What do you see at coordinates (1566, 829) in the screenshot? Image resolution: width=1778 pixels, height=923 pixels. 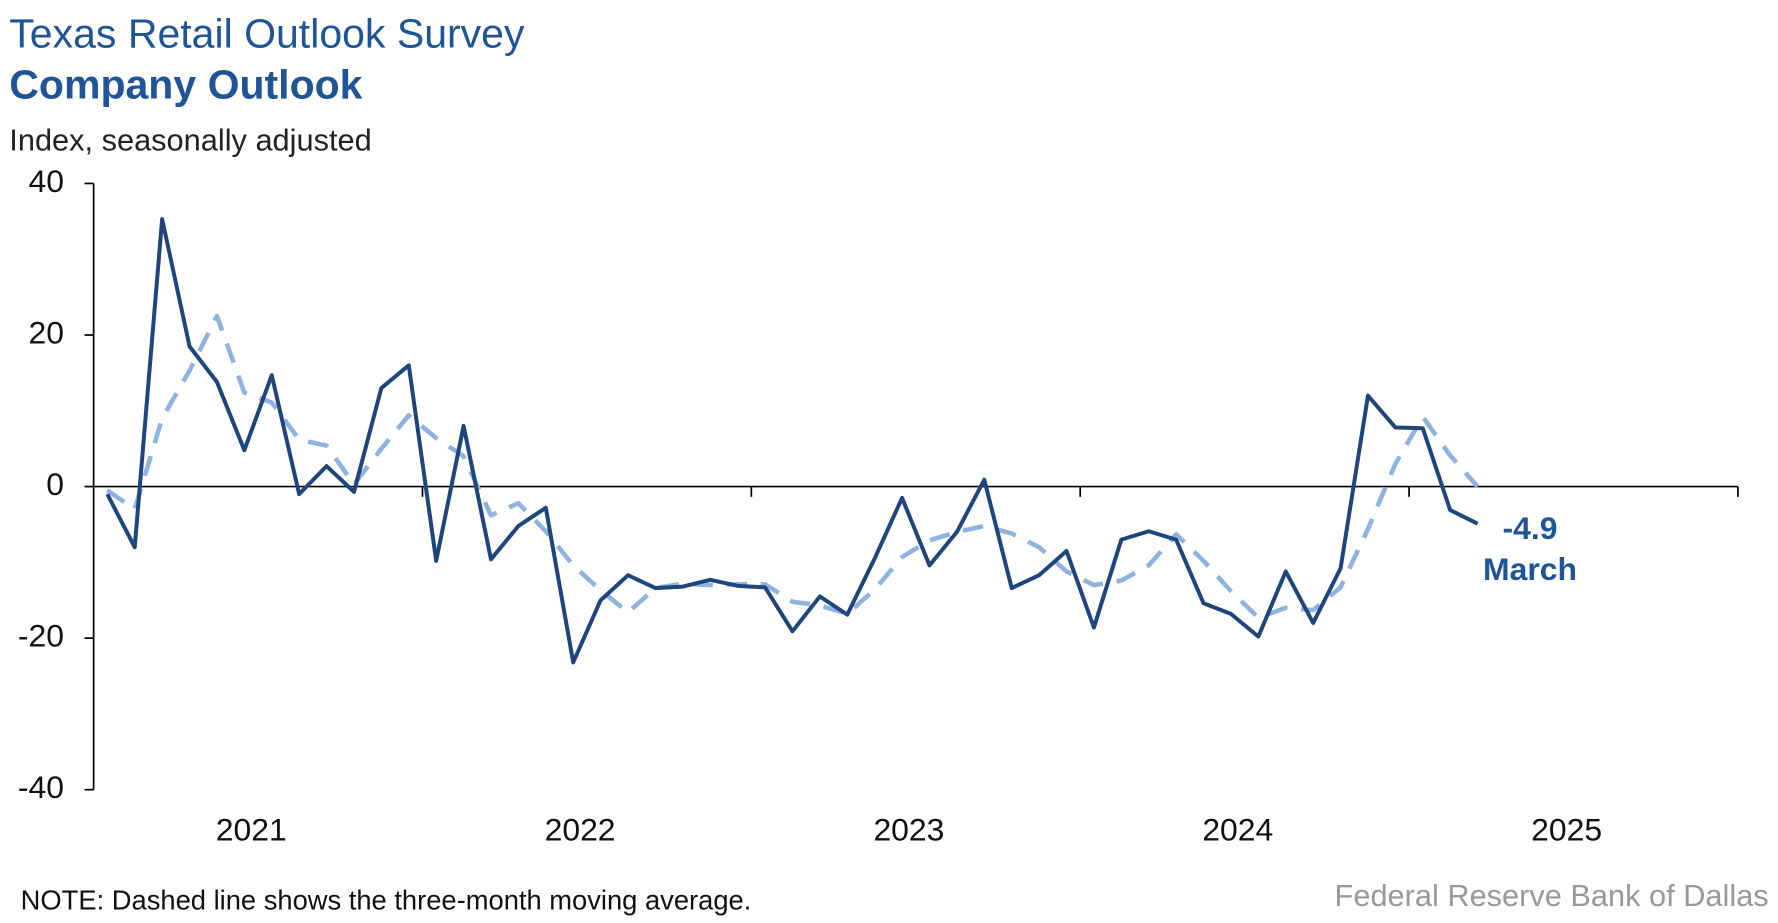 I see `x-tick-label: 2025` at bounding box center [1566, 829].